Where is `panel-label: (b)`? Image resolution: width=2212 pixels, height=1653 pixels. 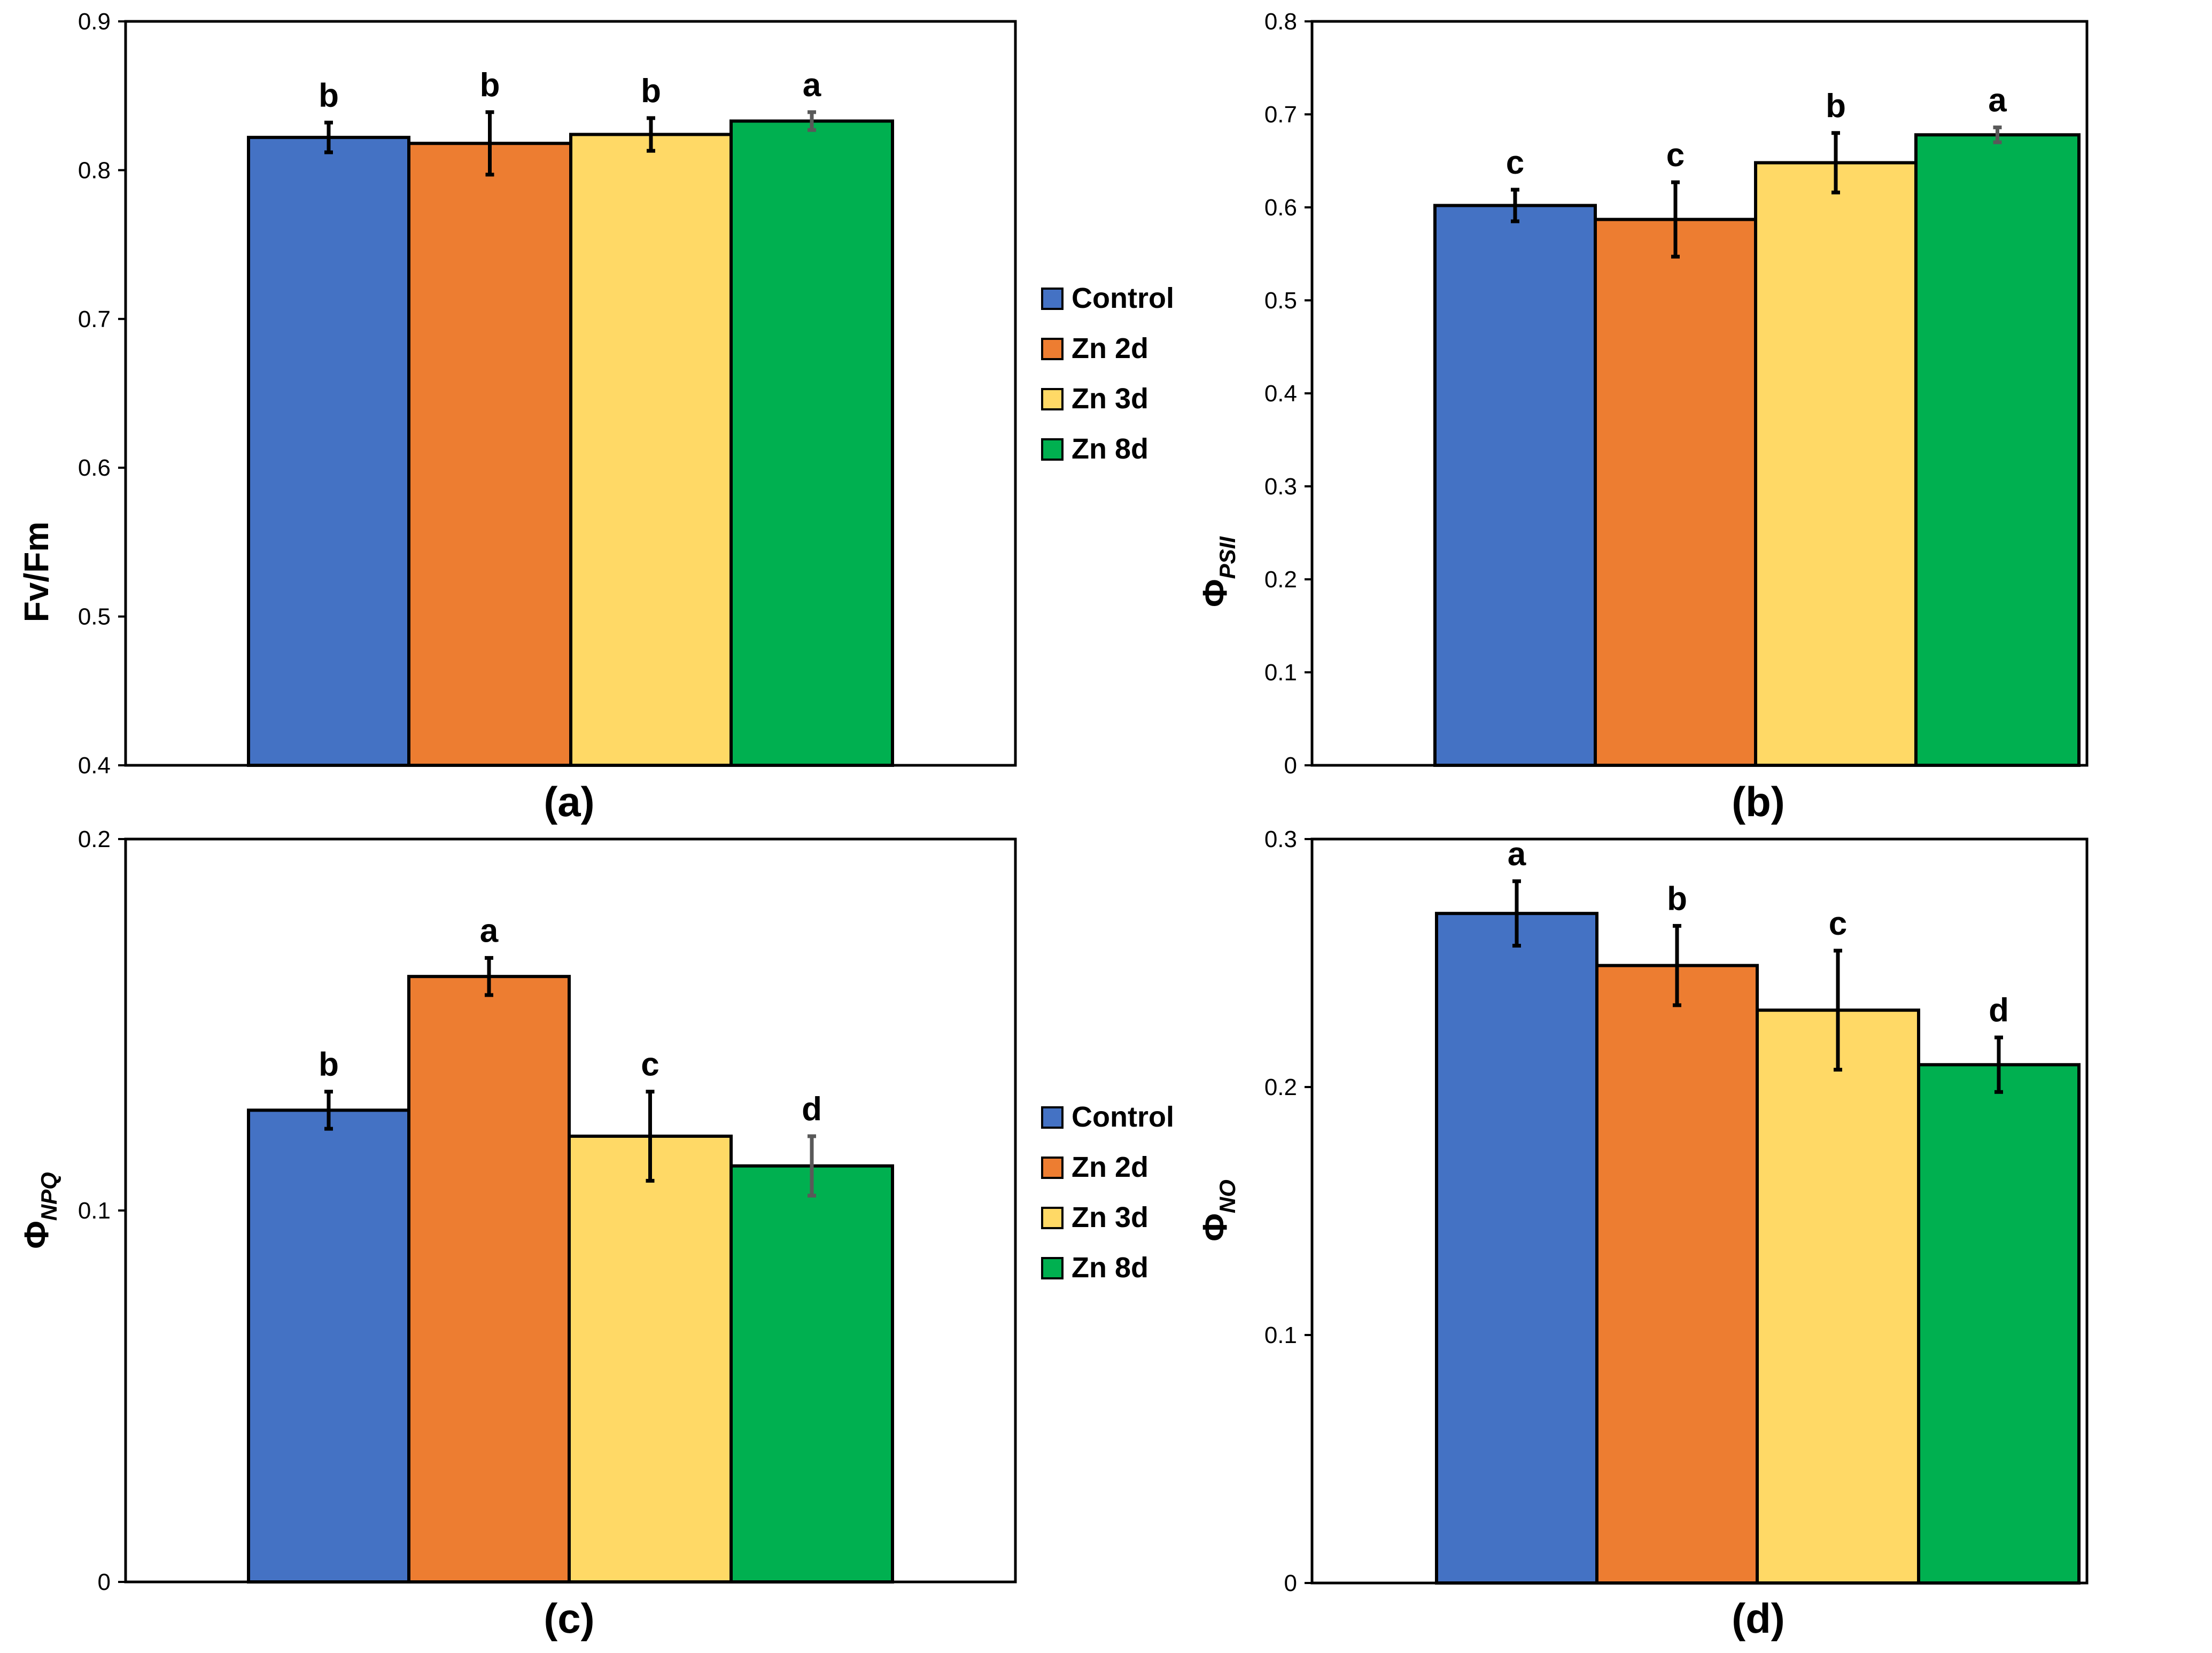 panel-label: (b) is located at coordinates (1759, 801).